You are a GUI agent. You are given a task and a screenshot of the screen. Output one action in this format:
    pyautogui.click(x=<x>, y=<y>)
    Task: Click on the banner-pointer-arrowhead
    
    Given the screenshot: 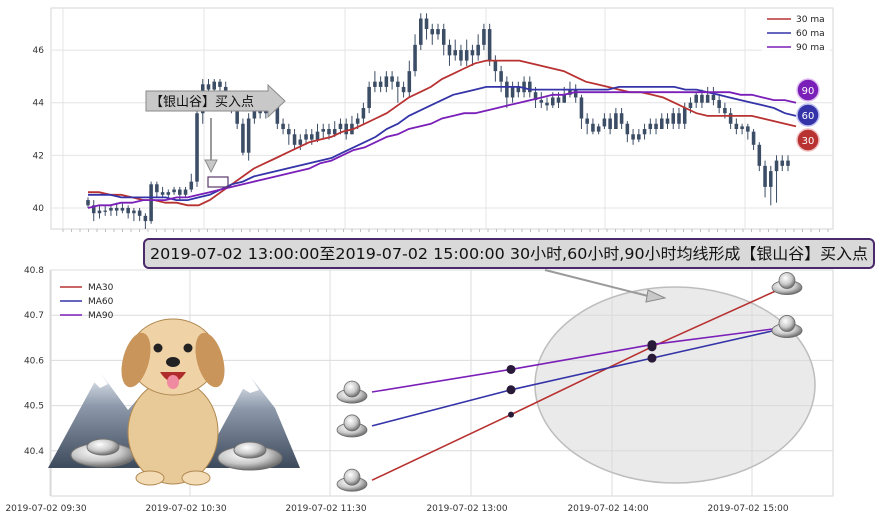 What is the action you would take?
    pyautogui.click(x=656, y=296)
    